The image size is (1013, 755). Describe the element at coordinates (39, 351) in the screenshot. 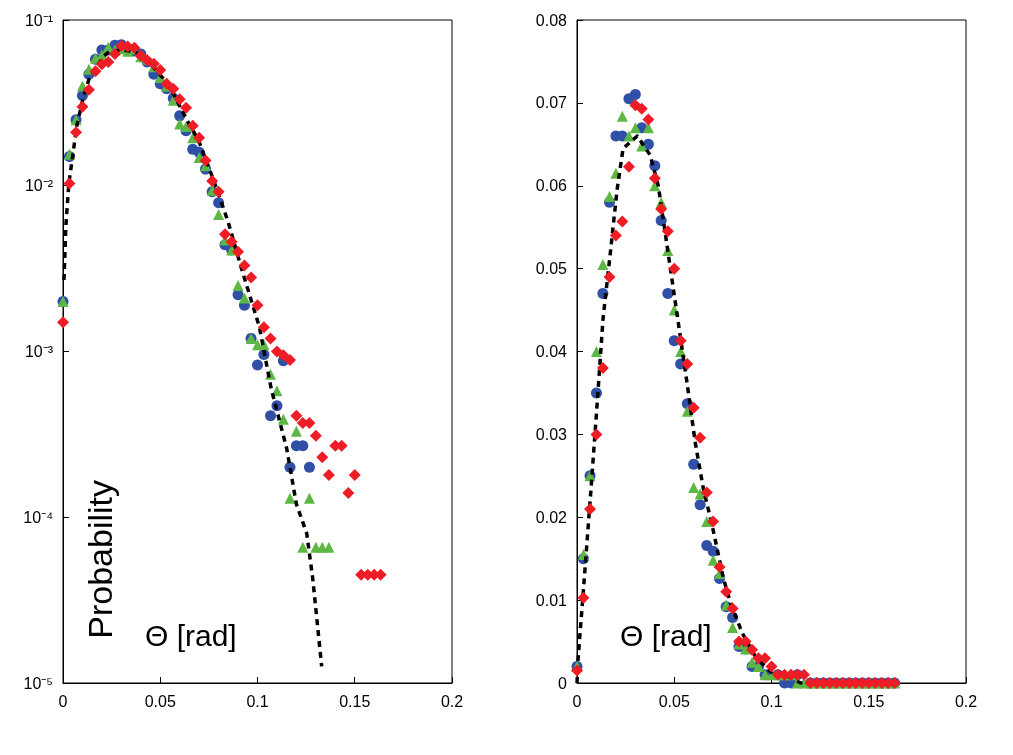

I see `y-tick-label: 10⁻³` at that location.